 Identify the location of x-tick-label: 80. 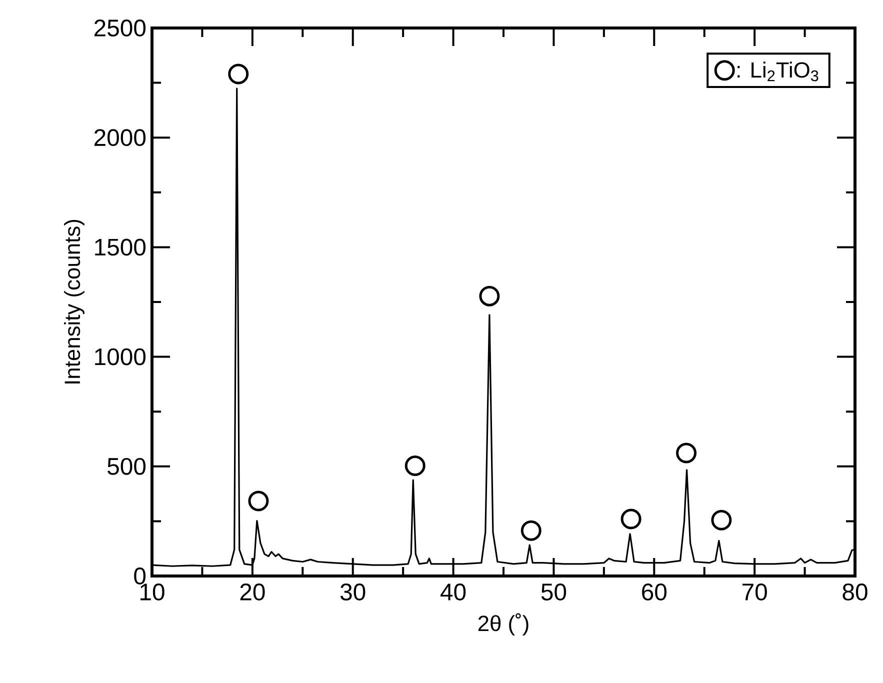
(855, 592).